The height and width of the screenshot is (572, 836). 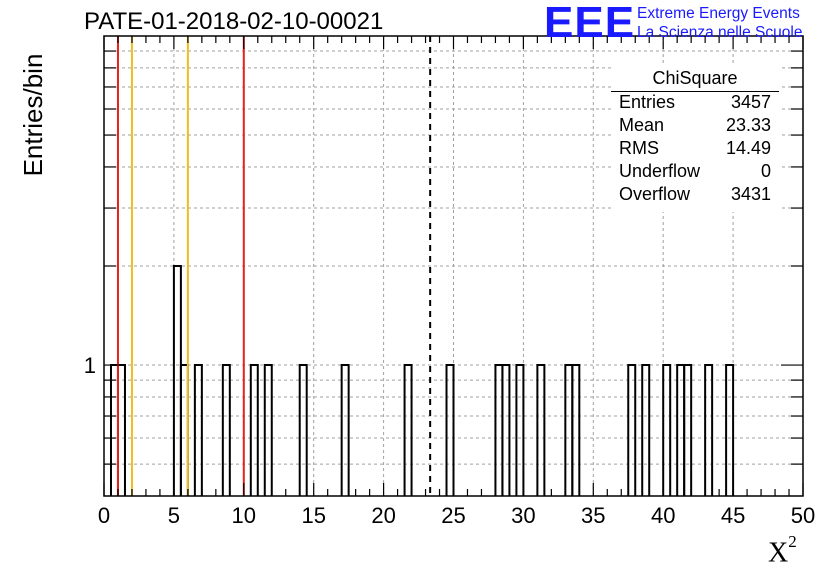 I want to click on stats-row-rms: RMS 14.49, so click(x=695, y=149).